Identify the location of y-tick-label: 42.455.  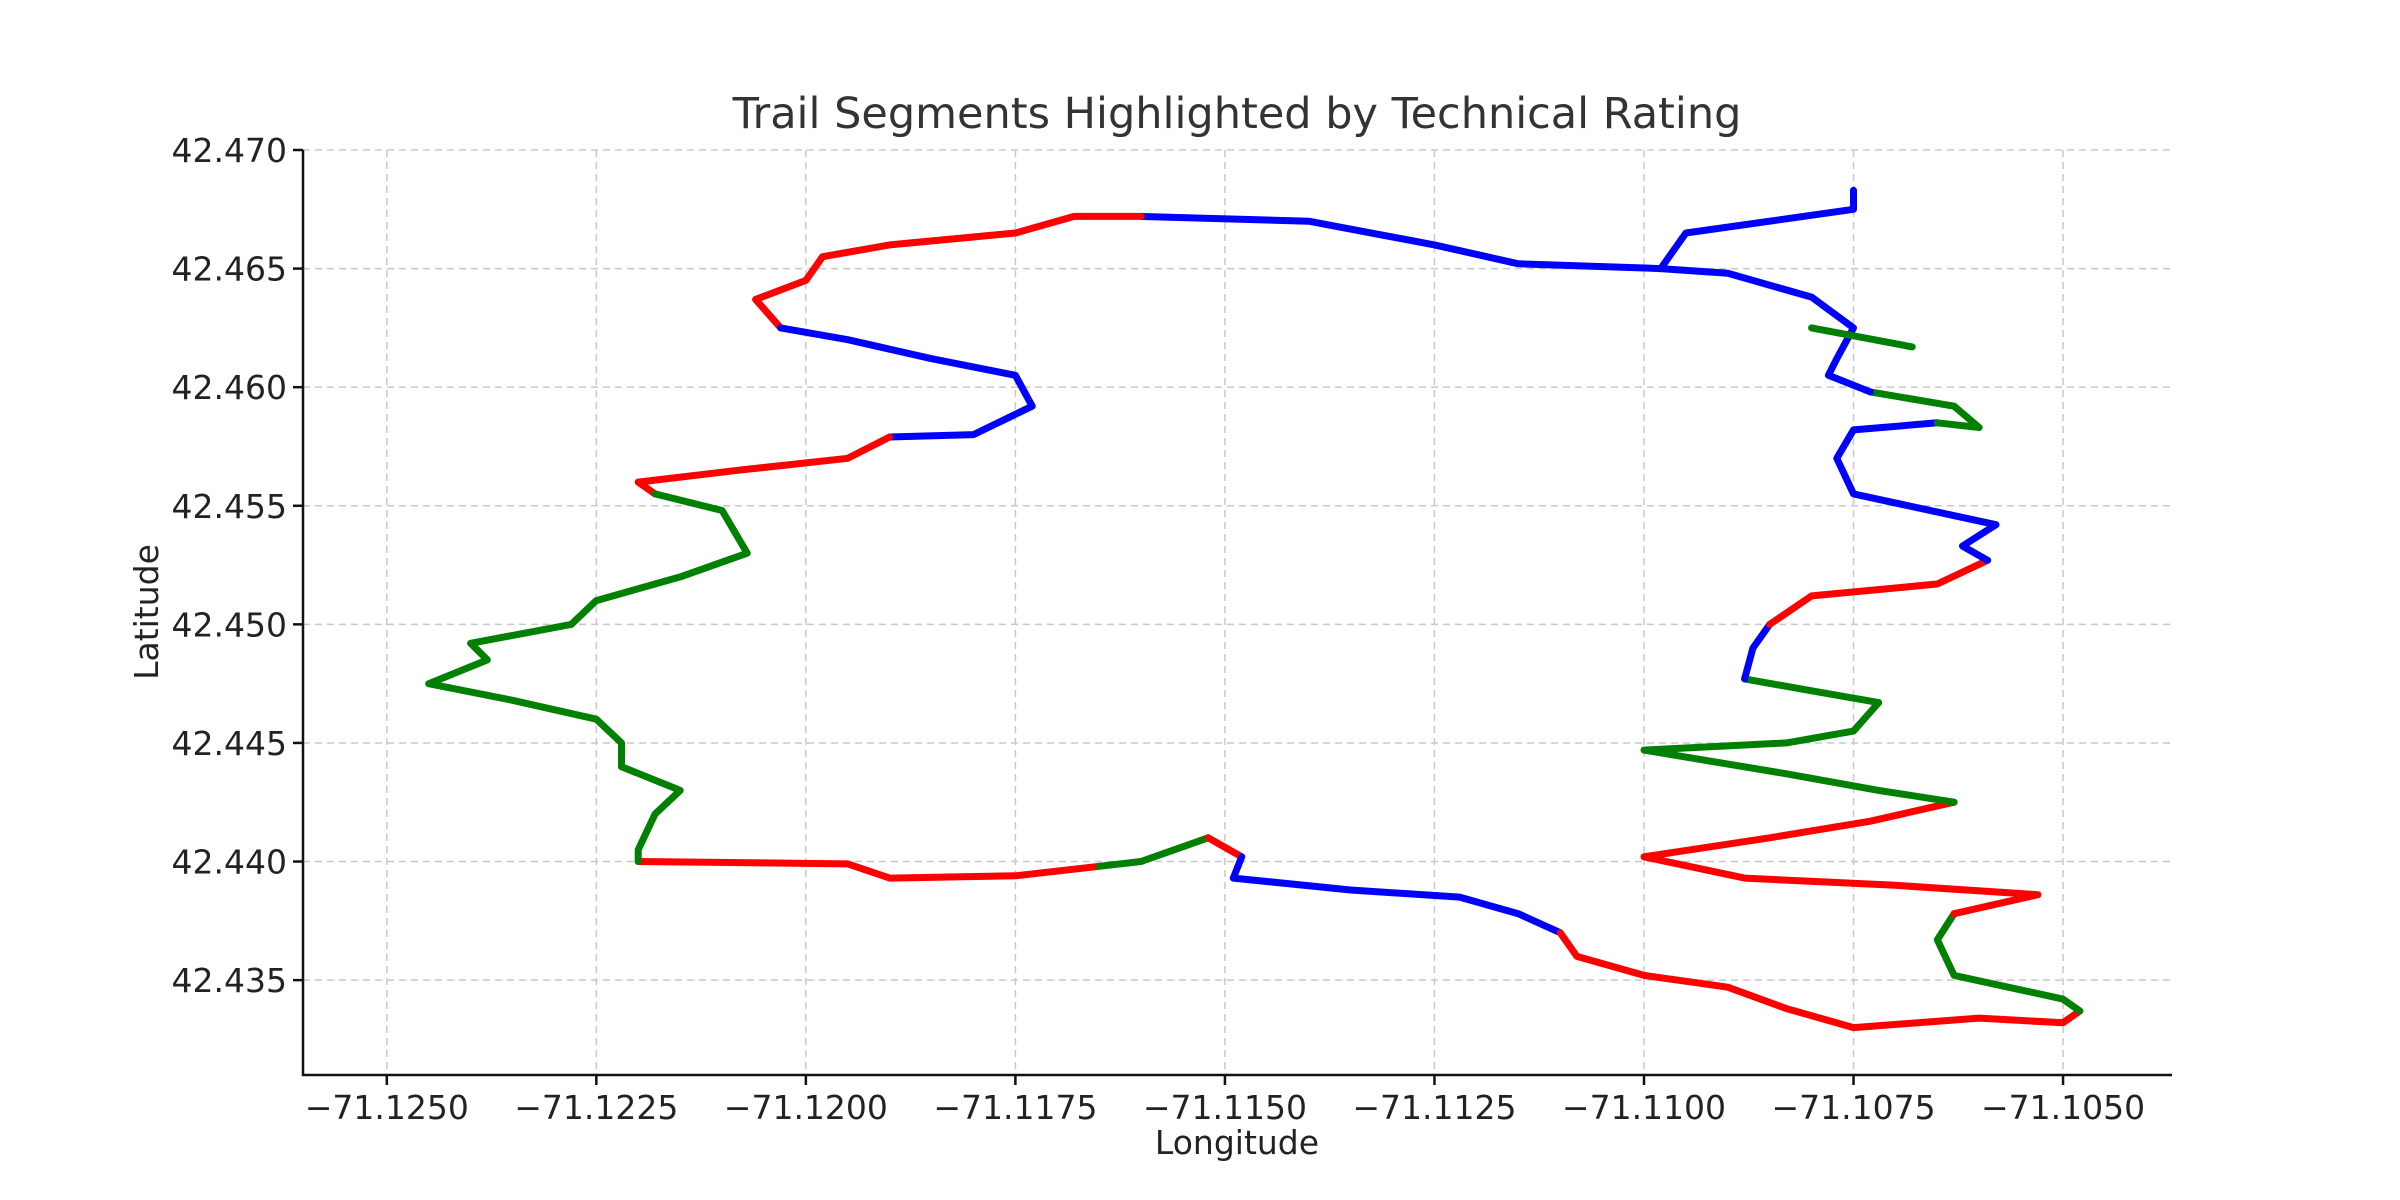
(229, 506).